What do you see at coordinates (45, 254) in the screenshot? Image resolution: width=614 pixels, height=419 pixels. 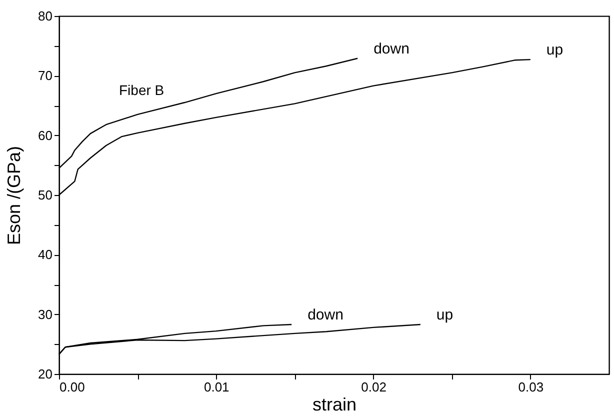 I see `y-tick-label: 40` at bounding box center [45, 254].